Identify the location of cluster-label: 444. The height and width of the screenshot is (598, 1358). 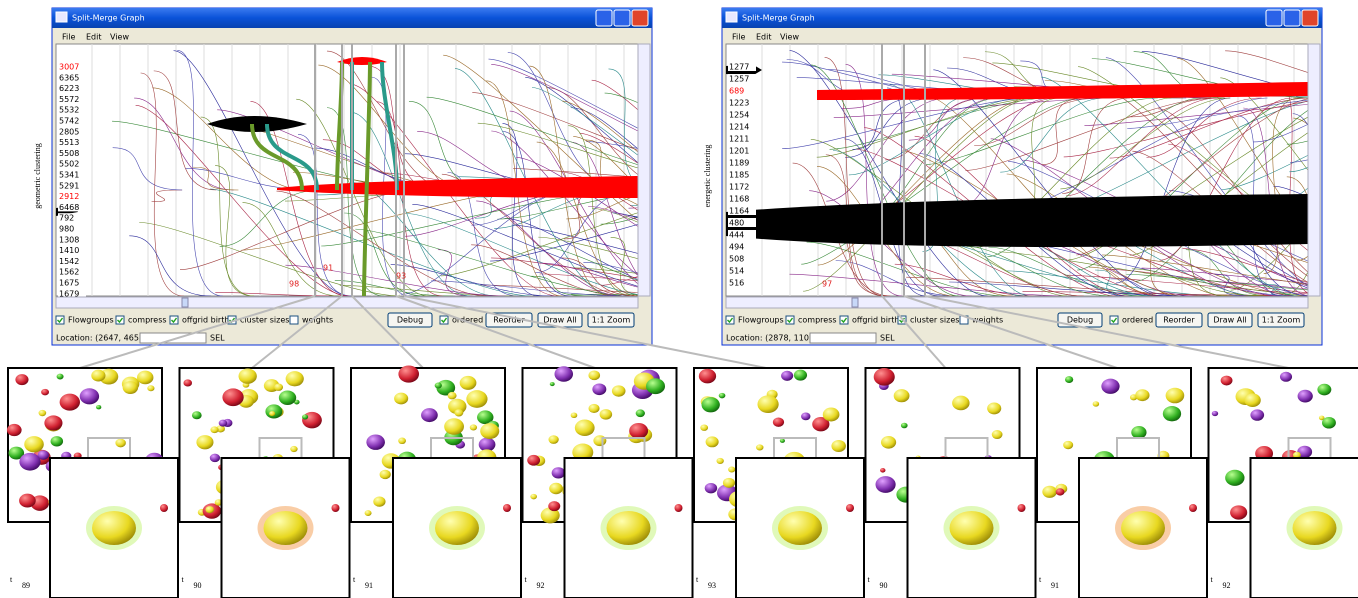
(736, 235).